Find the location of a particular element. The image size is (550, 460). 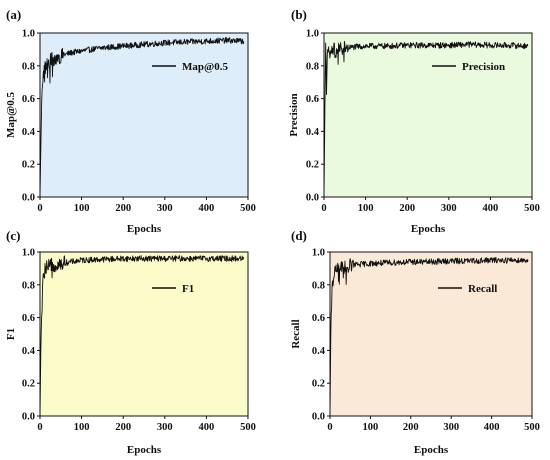

y-axis-title: F1 is located at coordinates (11, 334).